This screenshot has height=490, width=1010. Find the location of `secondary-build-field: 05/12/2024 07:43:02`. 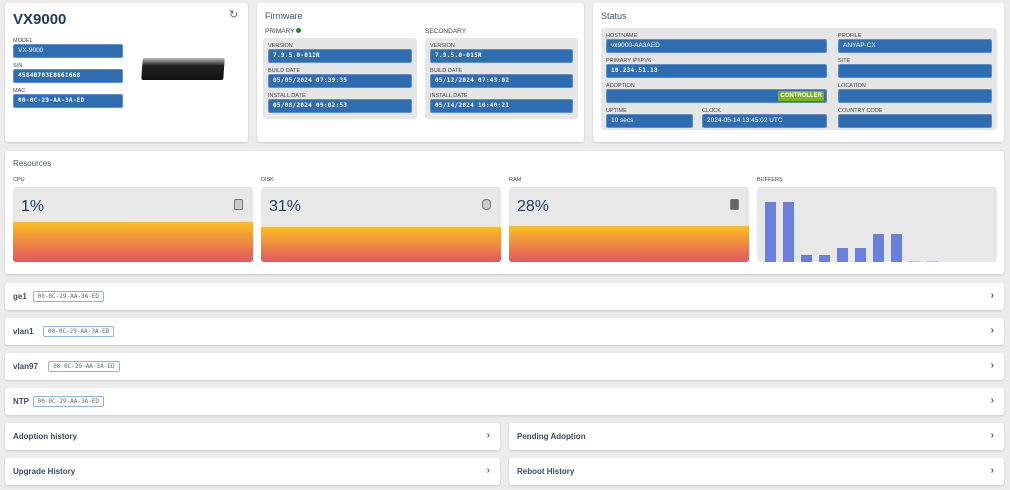

secondary-build-field: 05/12/2024 07:43:02 is located at coordinates (501, 81).